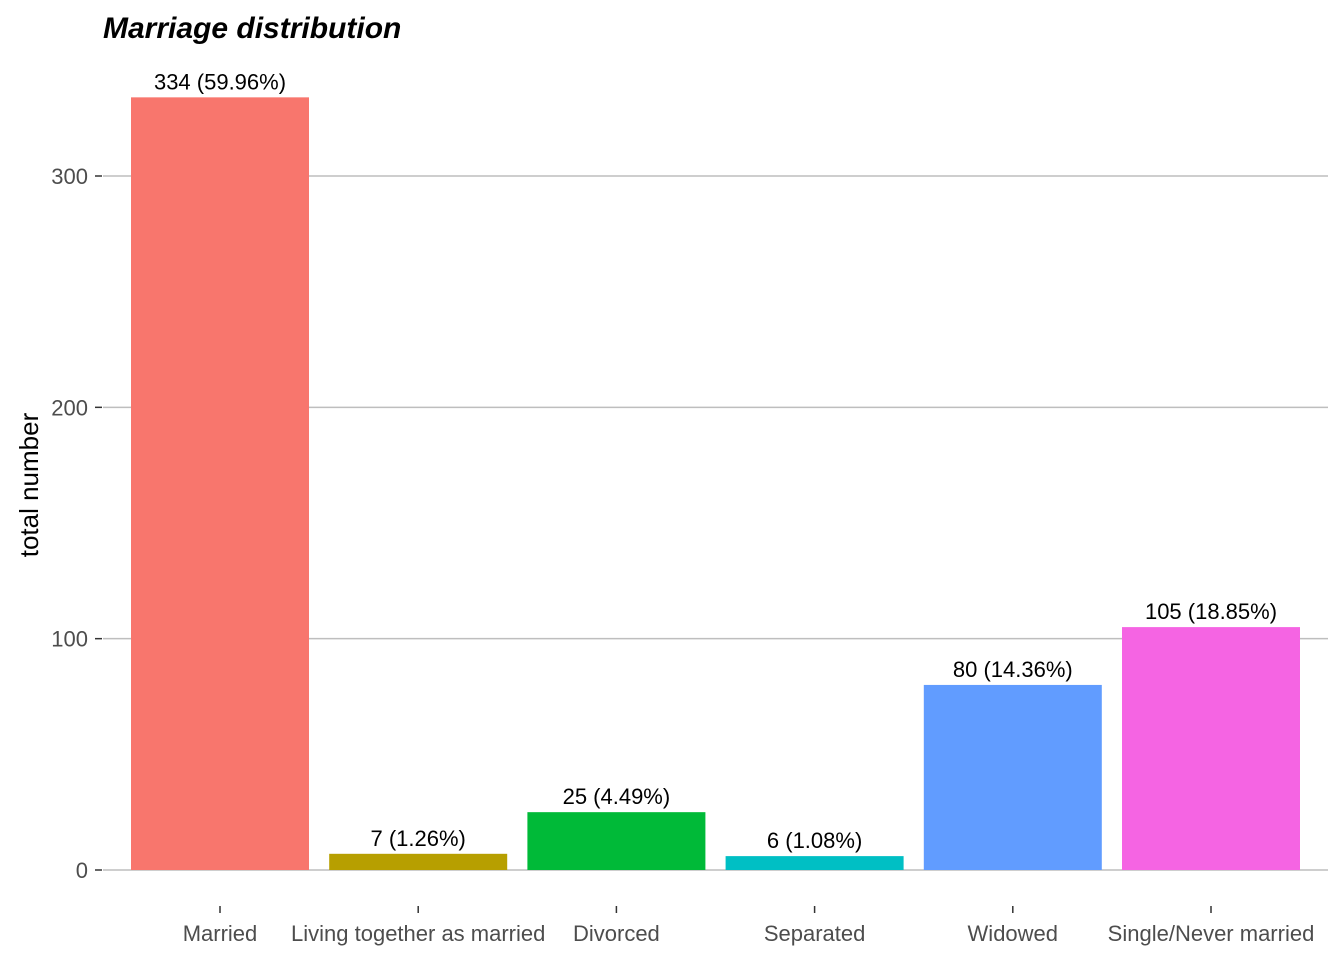 The image size is (1344, 960). I want to click on bar-married, so click(220, 483).